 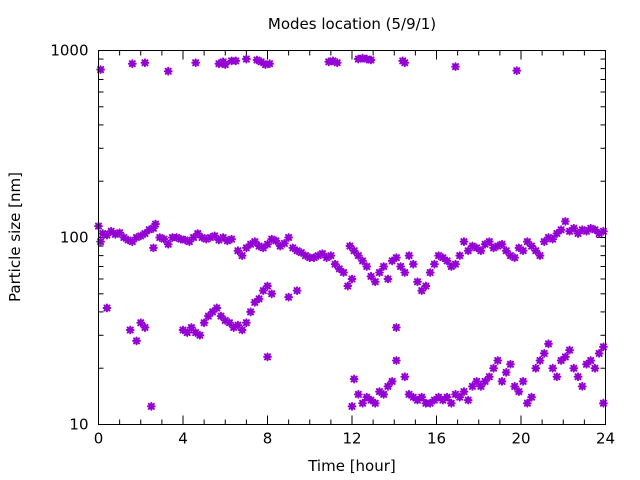 I want to click on x-tick-label: 20, so click(x=520, y=439).